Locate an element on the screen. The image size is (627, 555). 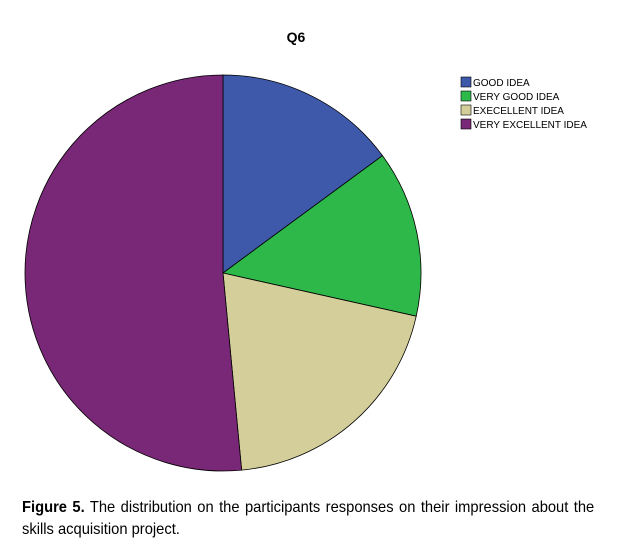
chart-title: Q6 is located at coordinates (296, 37).